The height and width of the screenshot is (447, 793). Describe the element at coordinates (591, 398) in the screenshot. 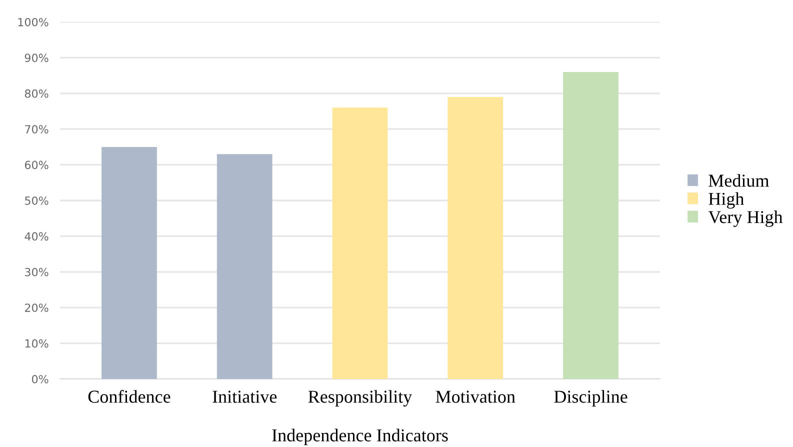

I see `x-tick-label: Discipline` at that location.